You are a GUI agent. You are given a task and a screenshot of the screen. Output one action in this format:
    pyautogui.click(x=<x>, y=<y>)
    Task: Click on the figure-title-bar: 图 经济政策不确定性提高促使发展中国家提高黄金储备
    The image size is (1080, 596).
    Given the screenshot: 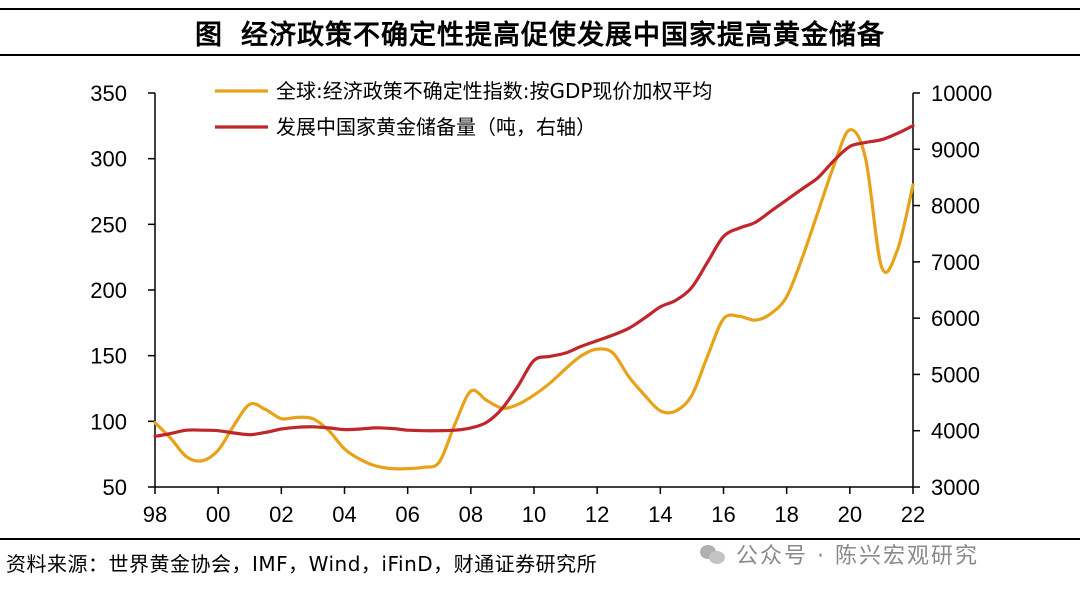 What is the action you would take?
    pyautogui.click(x=540, y=32)
    